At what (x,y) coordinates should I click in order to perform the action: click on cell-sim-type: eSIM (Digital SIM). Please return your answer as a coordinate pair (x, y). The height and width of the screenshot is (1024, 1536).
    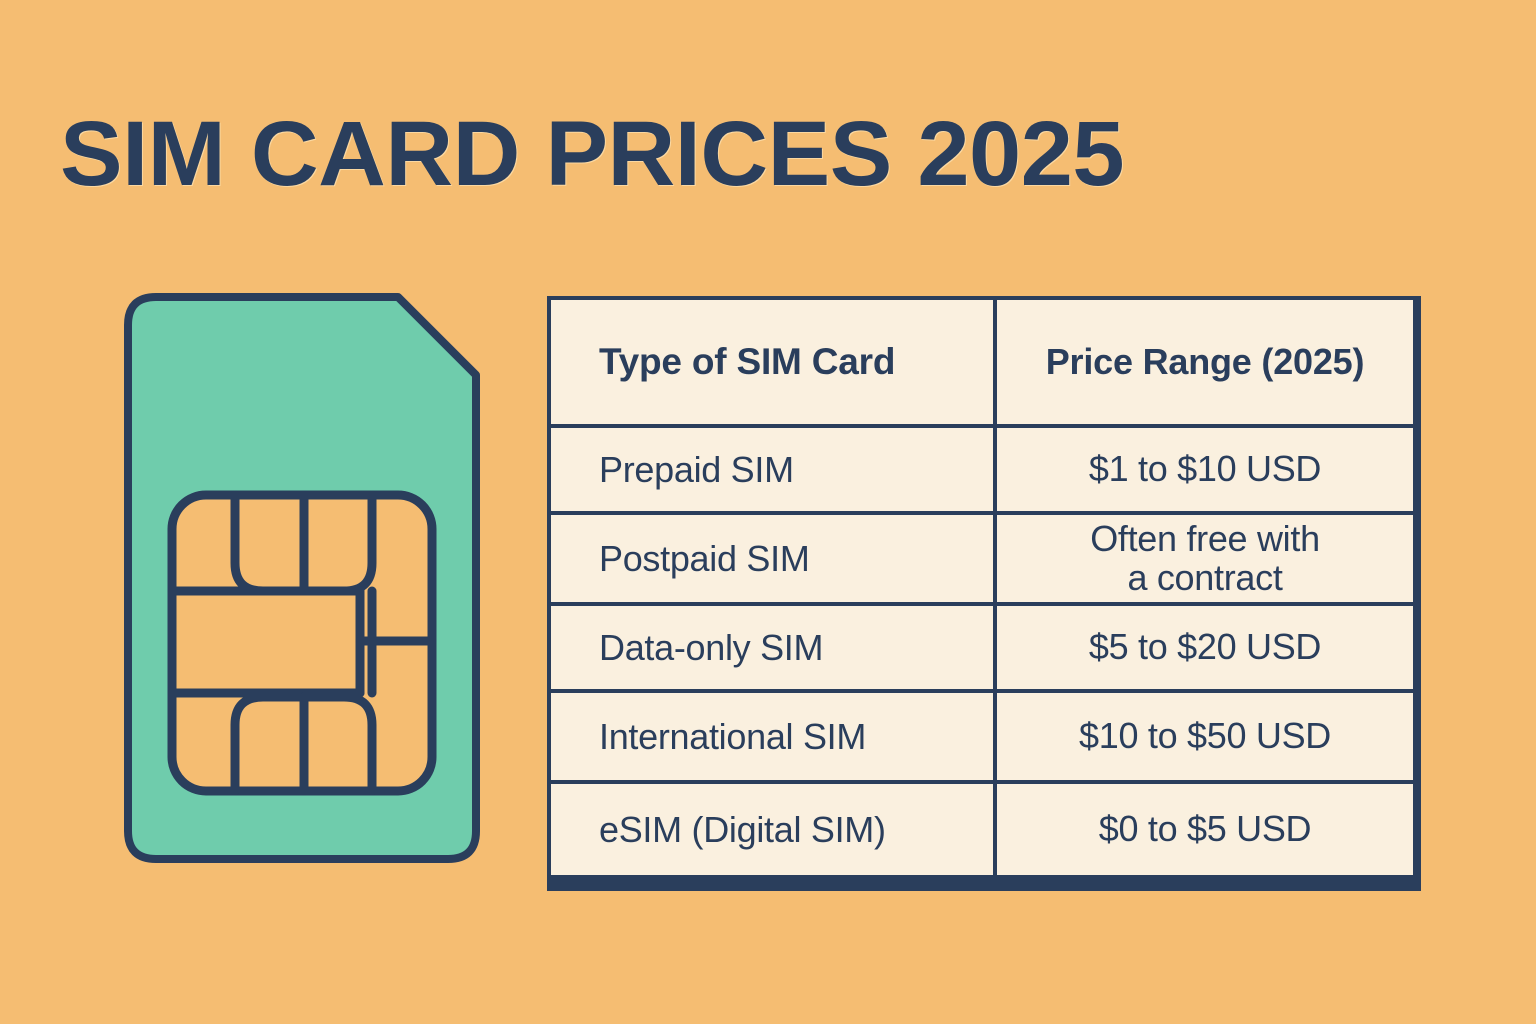
    Looking at the image, I should click on (774, 829).